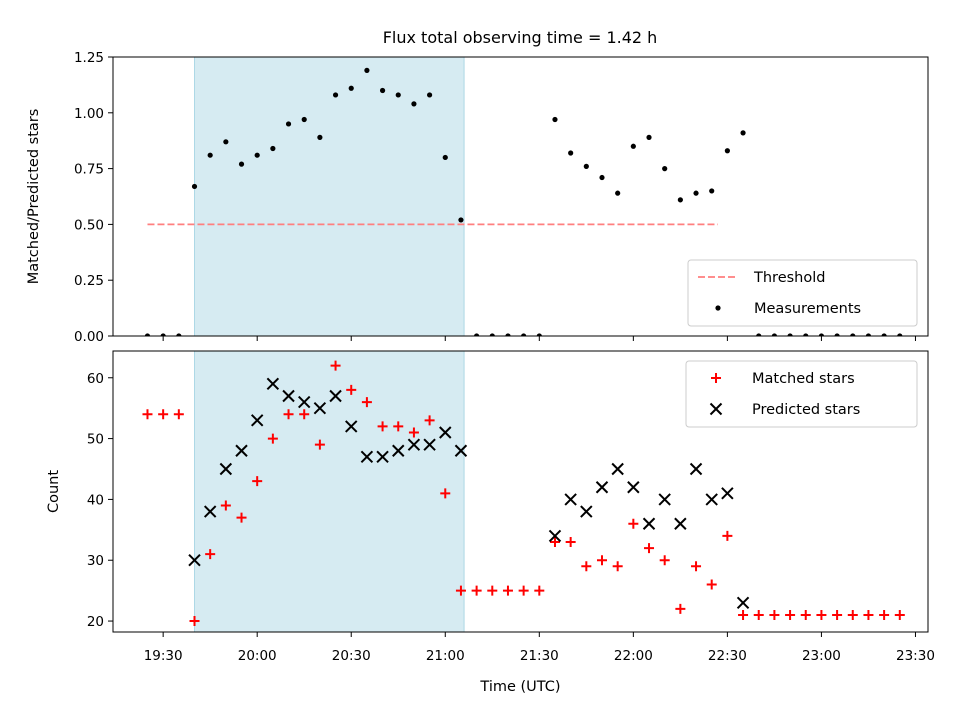 This screenshot has width=960, height=720. What do you see at coordinates (807, 309) in the screenshot?
I see `legend-label: Measurements` at bounding box center [807, 309].